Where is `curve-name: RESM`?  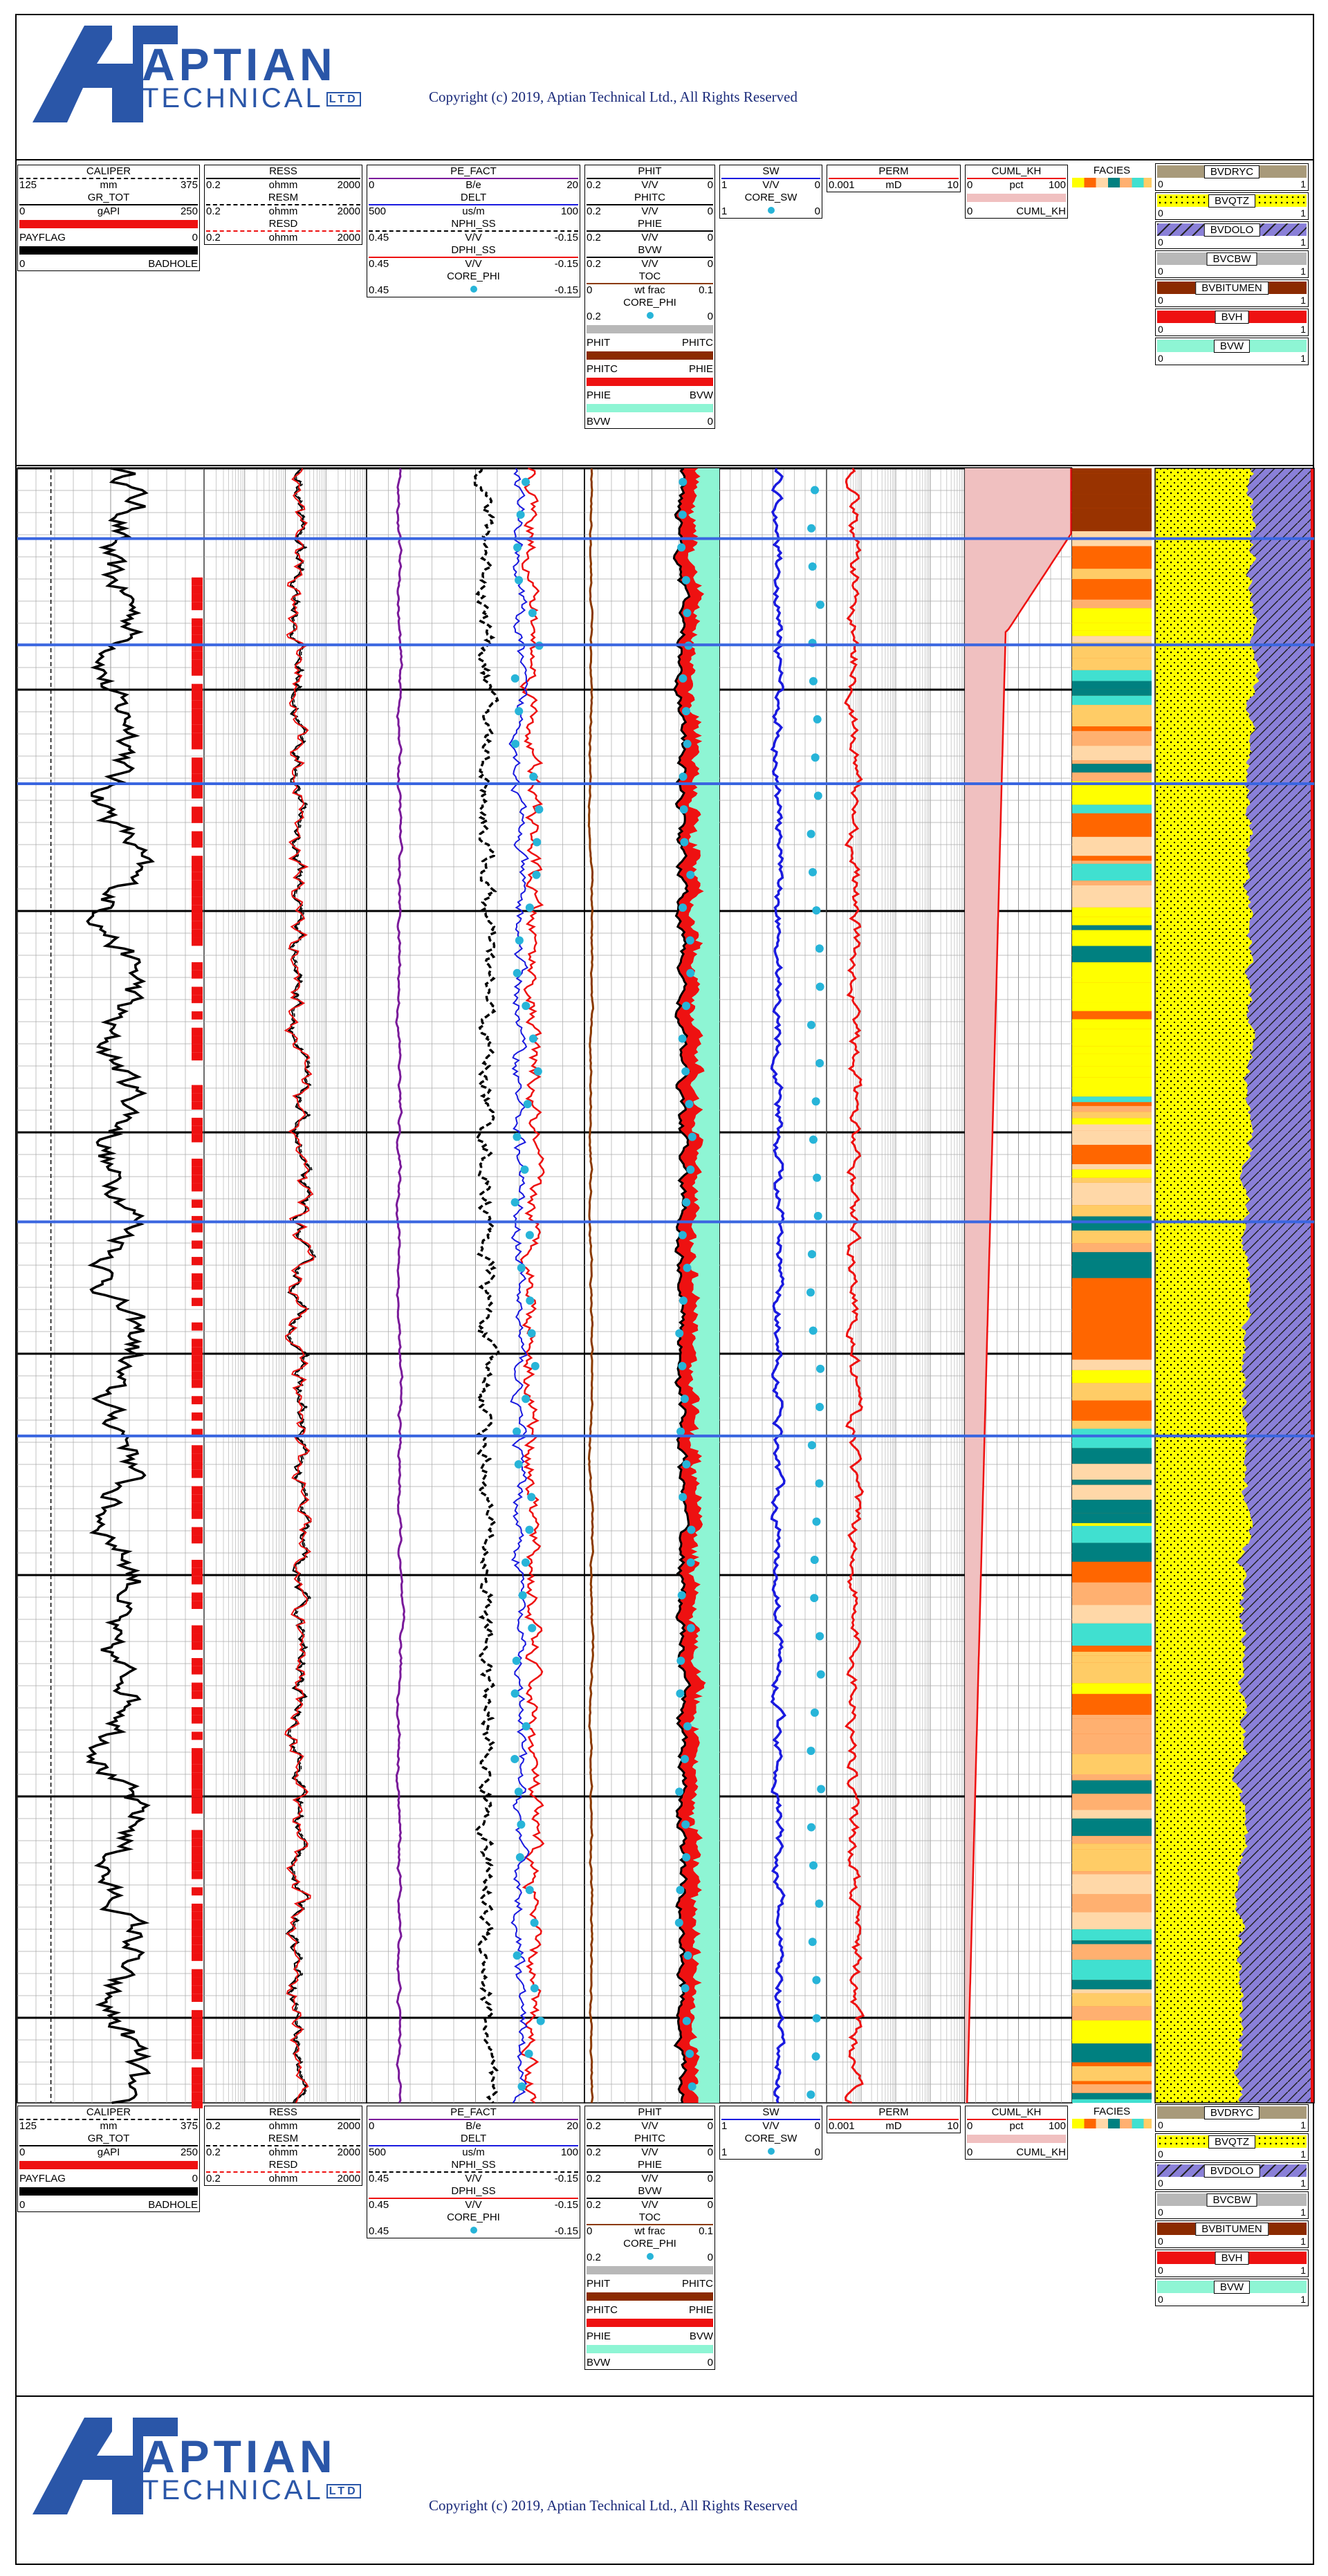
curve-name: RESM is located at coordinates (283, 2138).